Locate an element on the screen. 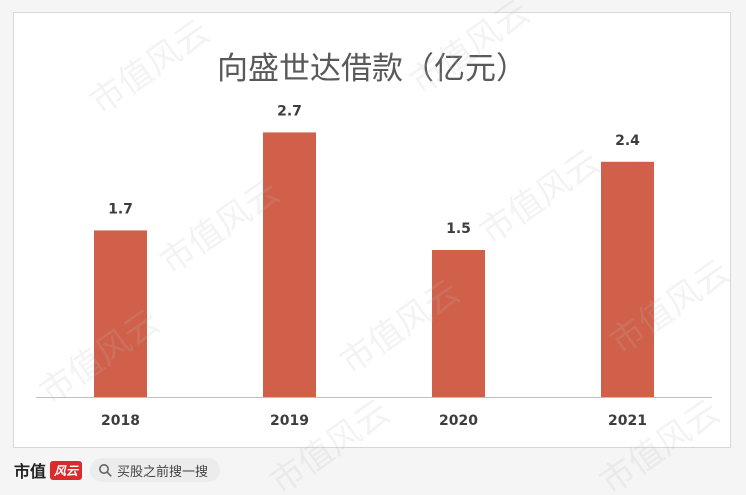  bar-2020 is located at coordinates (458, 323).